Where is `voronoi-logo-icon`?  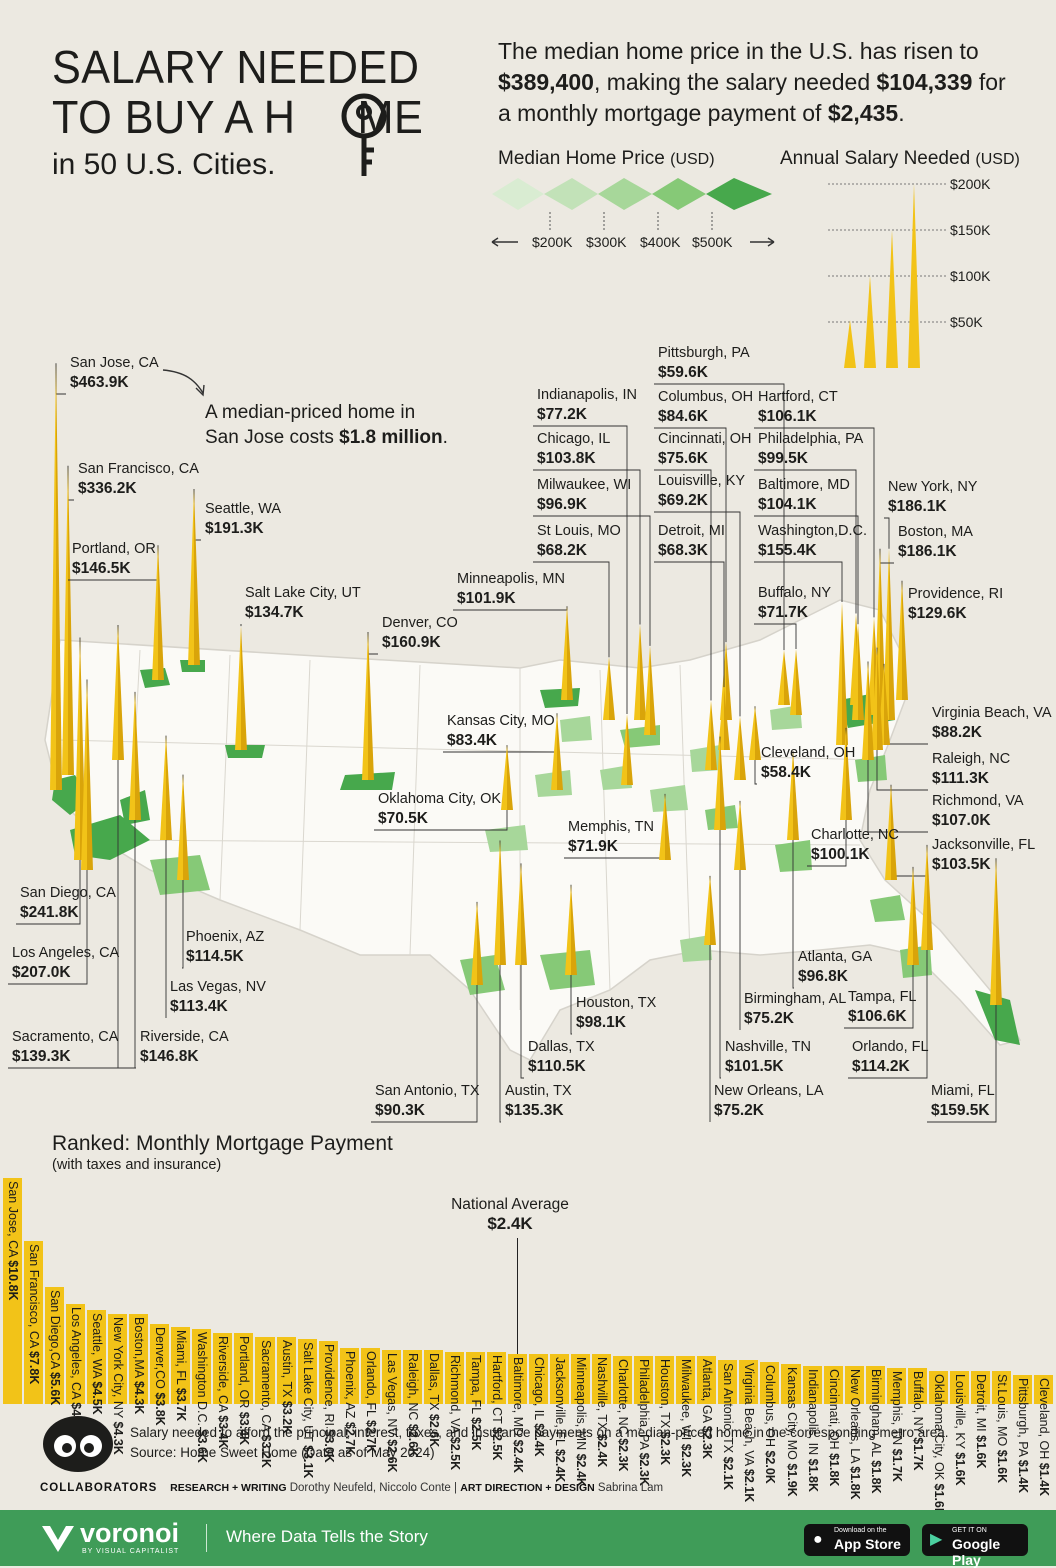 voronoi-logo-icon is located at coordinates (58, 1539).